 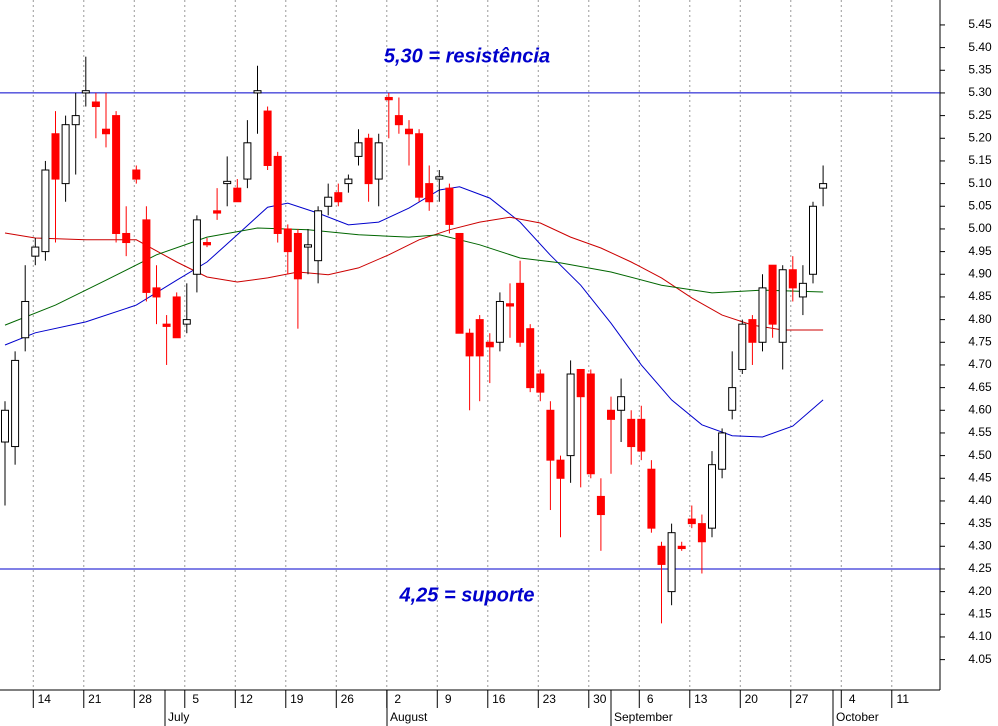 I want to click on month-label: September, so click(x=643, y=717).